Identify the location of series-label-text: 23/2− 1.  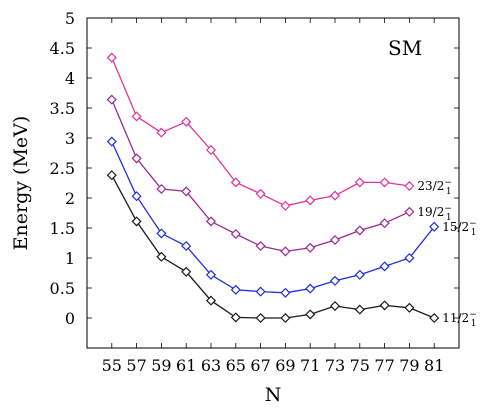
(434, 187).